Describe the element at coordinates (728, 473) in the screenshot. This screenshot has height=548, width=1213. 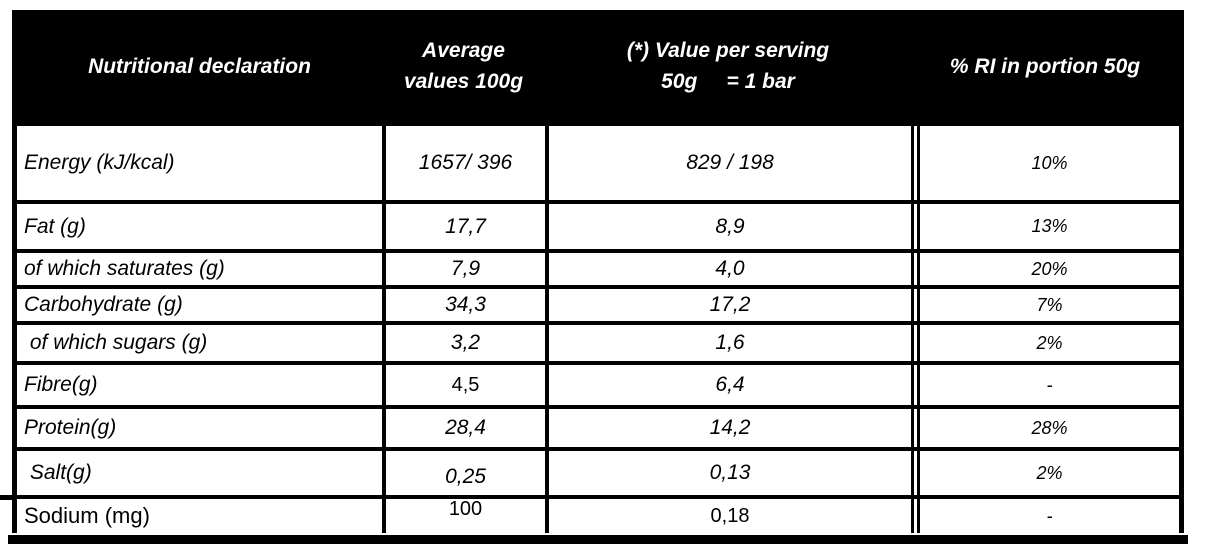
I see `cell-serving: 0,13` at that location.